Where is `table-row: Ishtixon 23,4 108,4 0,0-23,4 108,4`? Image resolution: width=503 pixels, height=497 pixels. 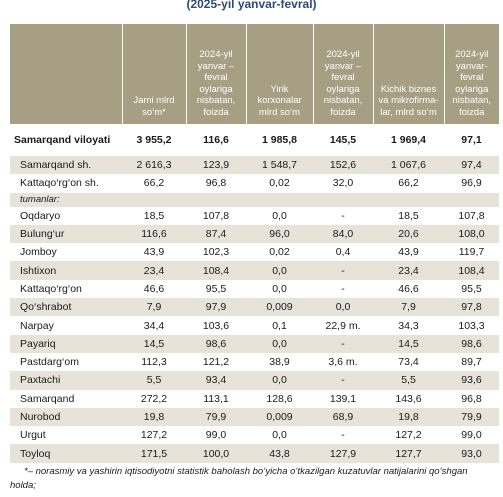 table-row: Ishtixon 23,4 108,4 0,0-23,4 108,4 is located at coordinates (254, 270).